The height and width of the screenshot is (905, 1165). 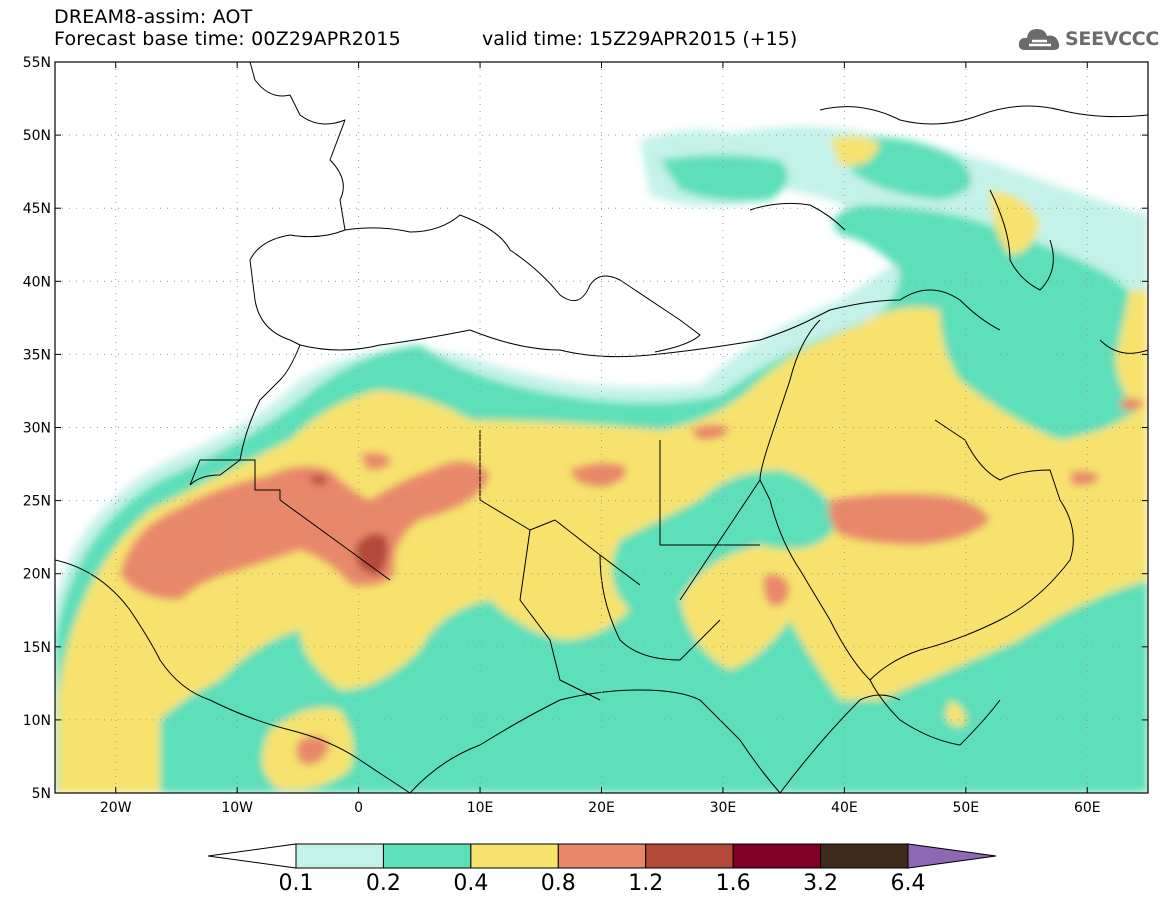 What do you see at coordinates (37, 648) in the screenshot?
I see `lat-tick-label: 15N` at bounding box center [37, 648].